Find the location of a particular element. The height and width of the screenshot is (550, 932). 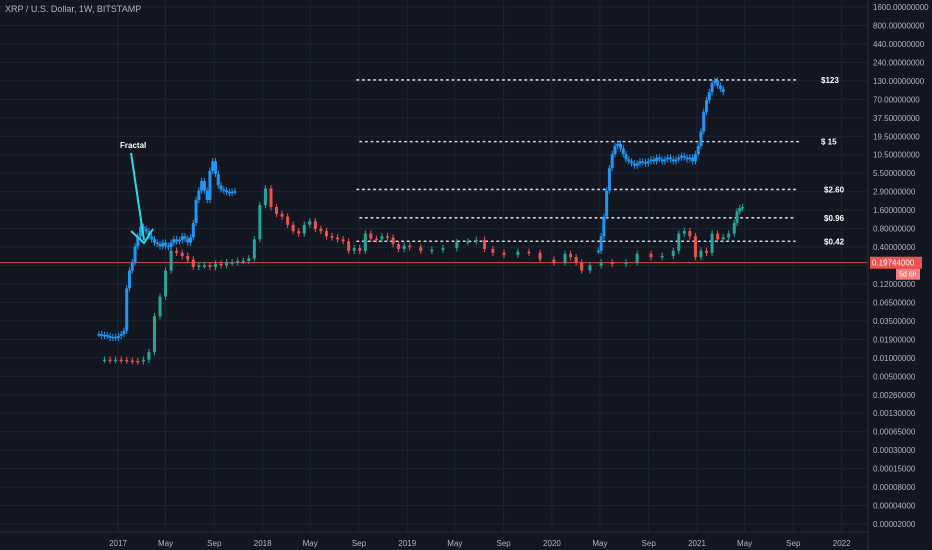

y-tick-label: 0.01900000 is located at coordinates (894, 339).